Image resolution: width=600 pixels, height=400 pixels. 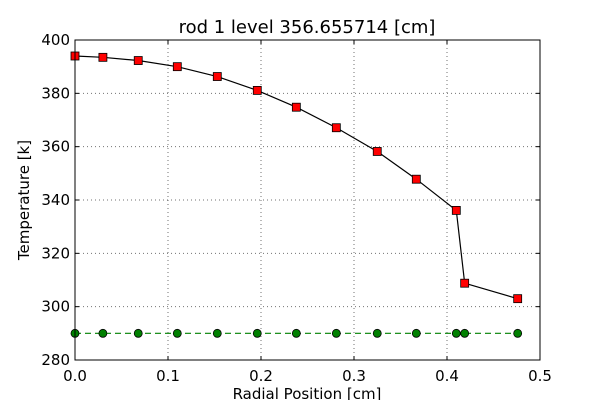 What do you see at coordinates (540, 376) in the screenshot?
I see `x-tick-label: 0.5` at bounding box center [540, 376].